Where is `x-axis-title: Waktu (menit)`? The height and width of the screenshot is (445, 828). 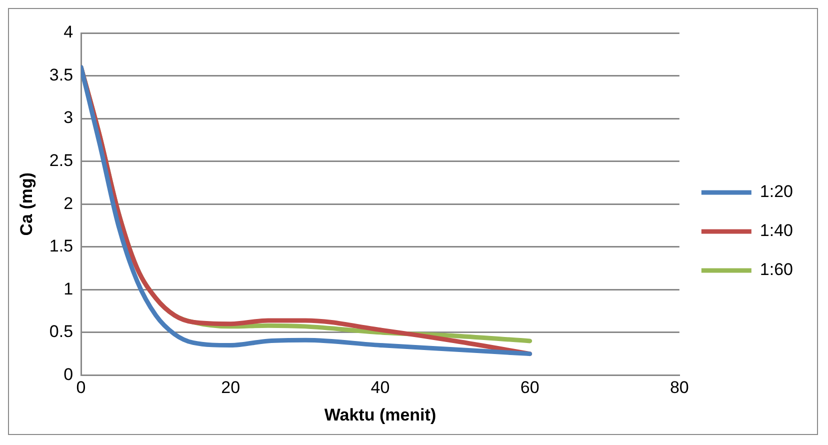
x-axis-title: Waktu (menit) is located at coordinates (380, 414).